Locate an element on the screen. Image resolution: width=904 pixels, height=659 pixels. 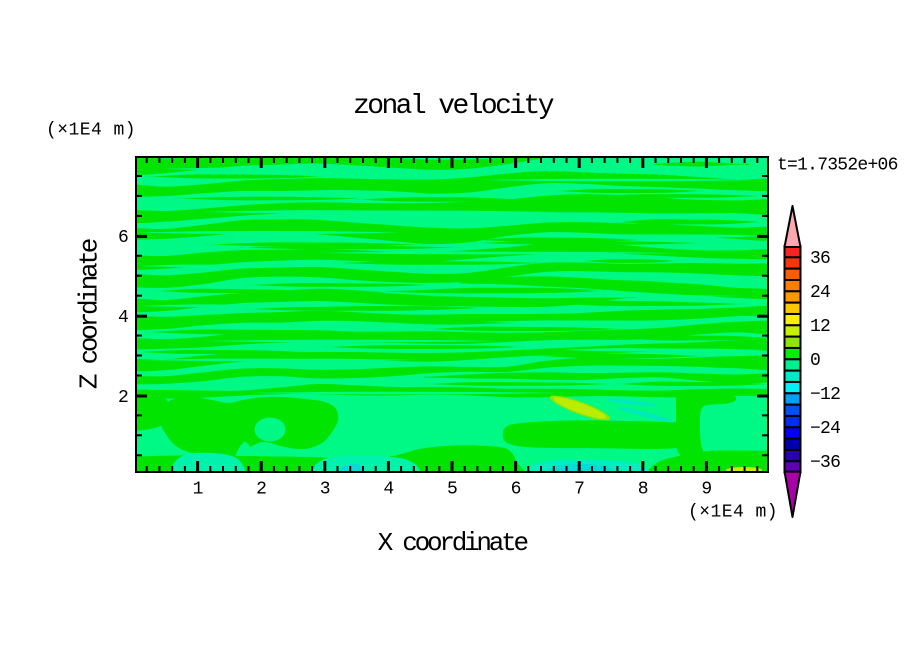
svg-text: 8 is located at coordinates (643, 490).